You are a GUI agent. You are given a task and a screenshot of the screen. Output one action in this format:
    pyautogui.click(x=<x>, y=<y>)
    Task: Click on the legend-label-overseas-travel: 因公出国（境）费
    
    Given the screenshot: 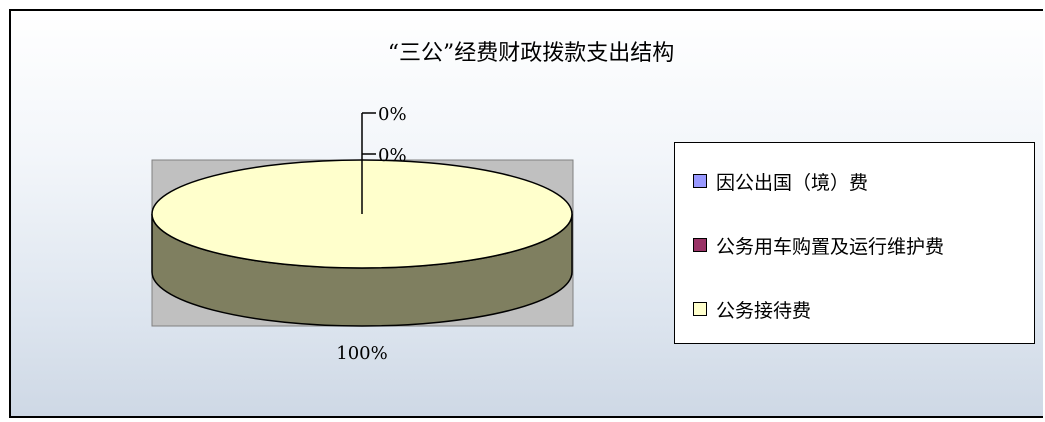 What is the action you would take?
    pyautogui.click(x=792, y=182)
    